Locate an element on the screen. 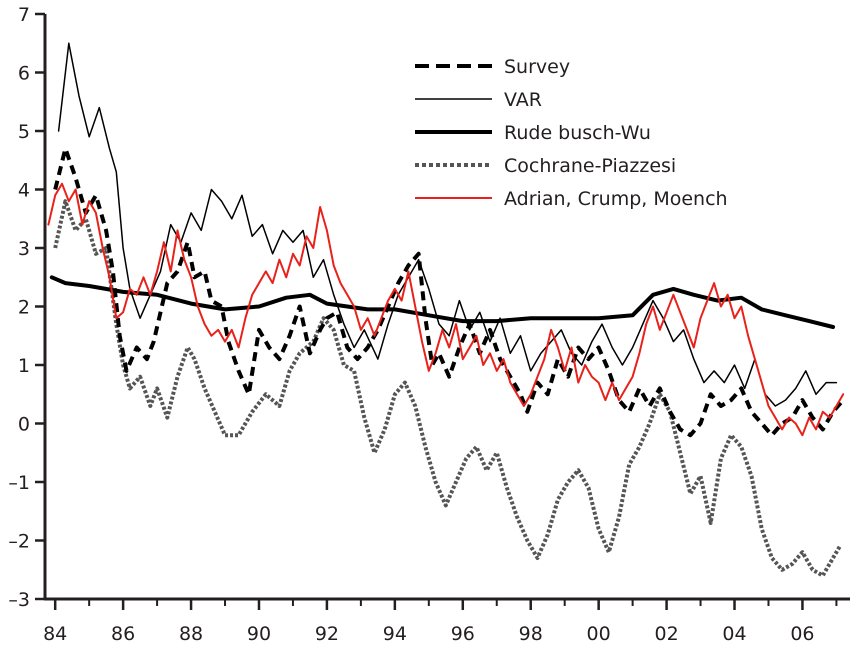 The image size is (864, 651). x-tick-label: 96 is located at coordinates (463, 634).